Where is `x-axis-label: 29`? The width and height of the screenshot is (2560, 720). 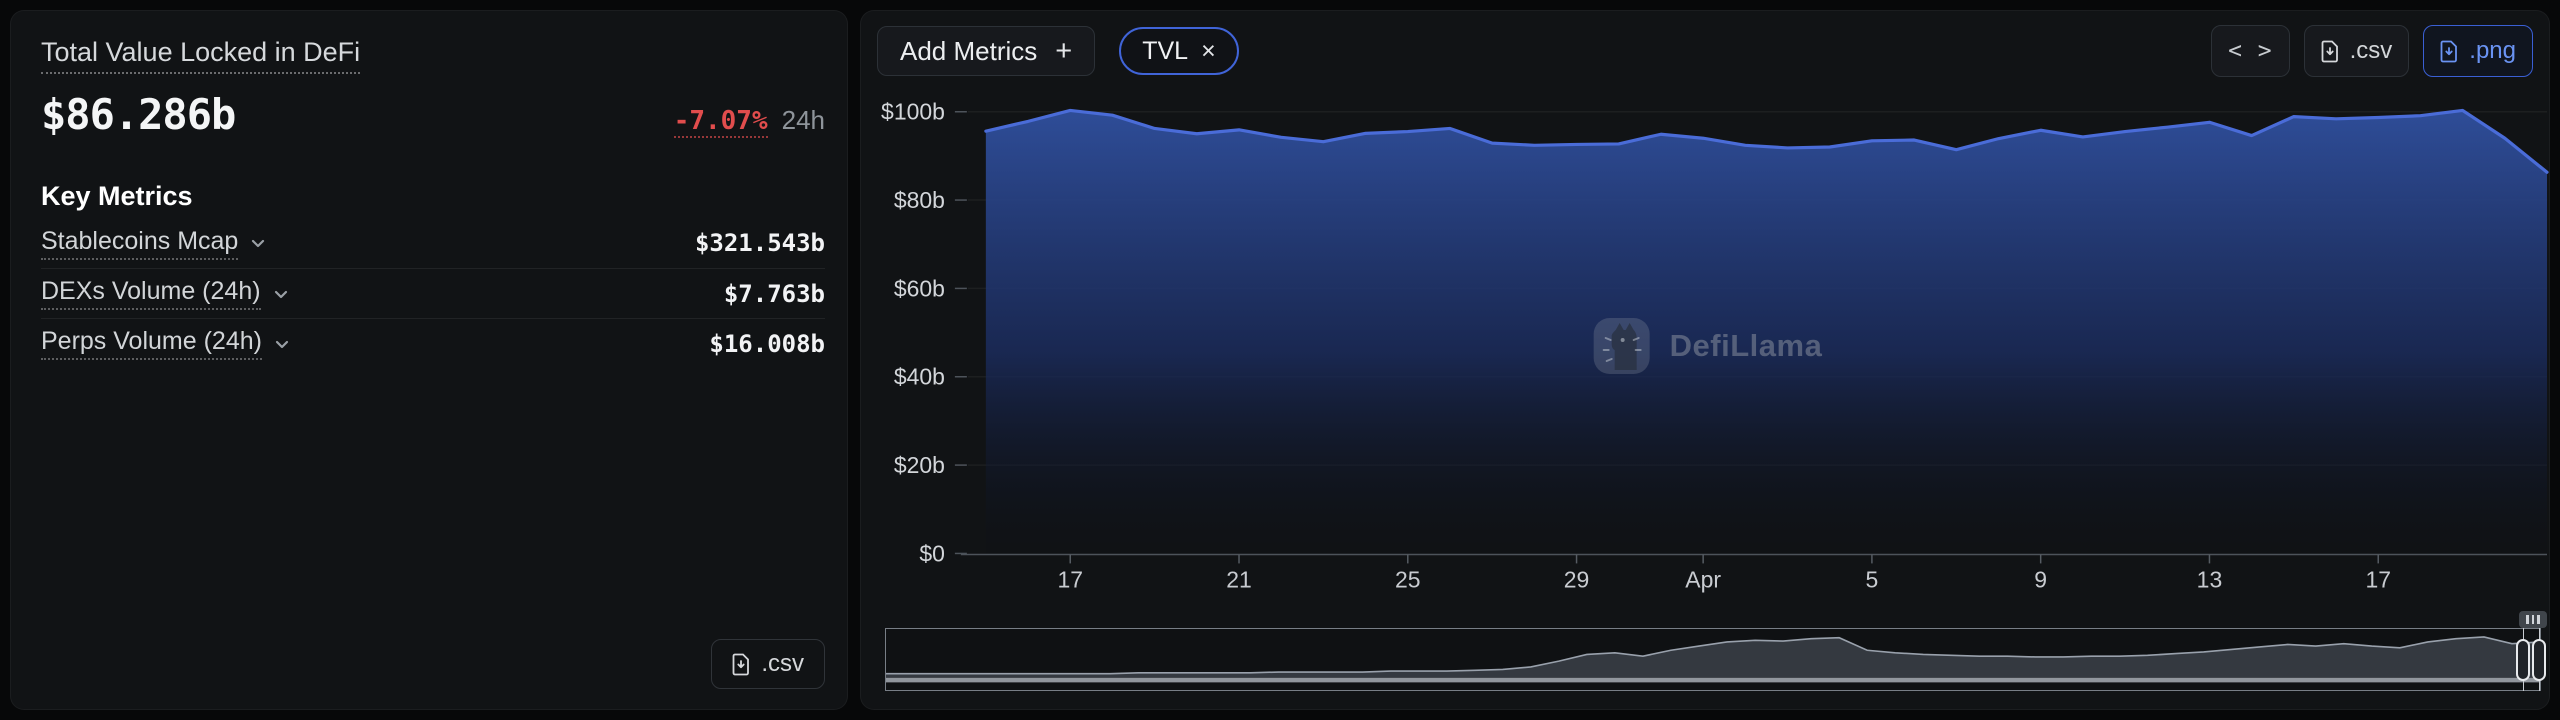
x-axis-label: 29 is located at coordinates (1577, 579).